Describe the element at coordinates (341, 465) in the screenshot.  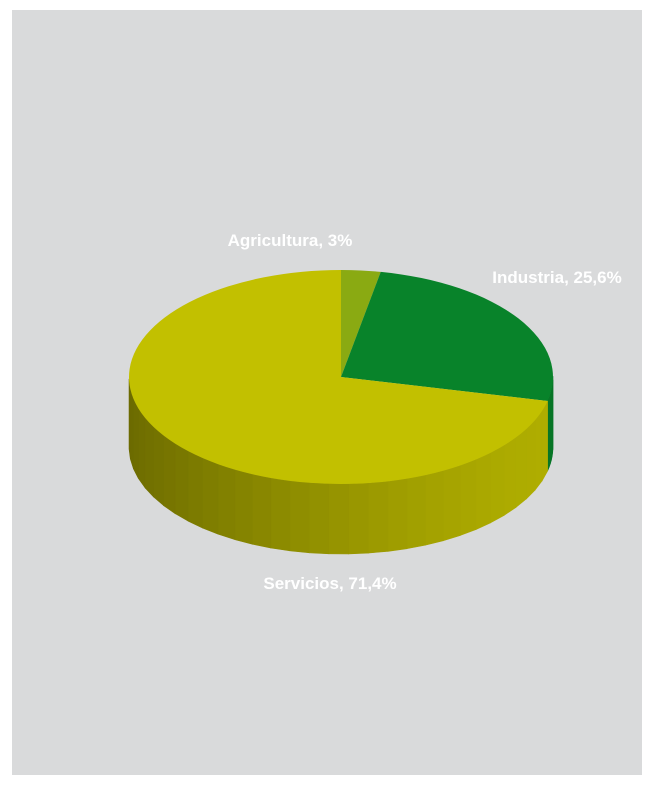
I see `pie-sides` at that location.